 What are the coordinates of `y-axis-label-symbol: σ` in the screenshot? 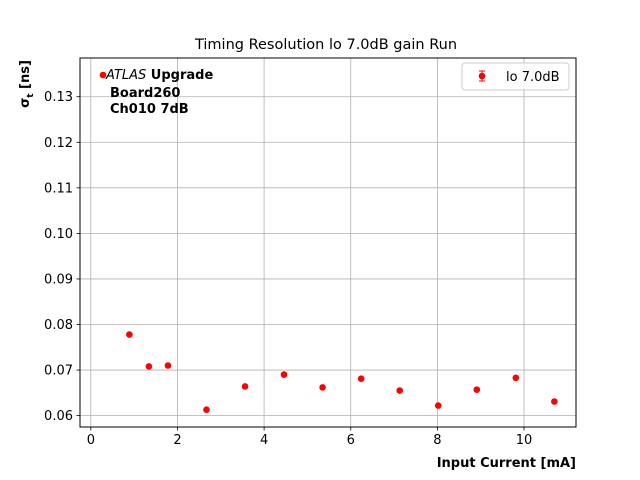 It's located at (25, 103).